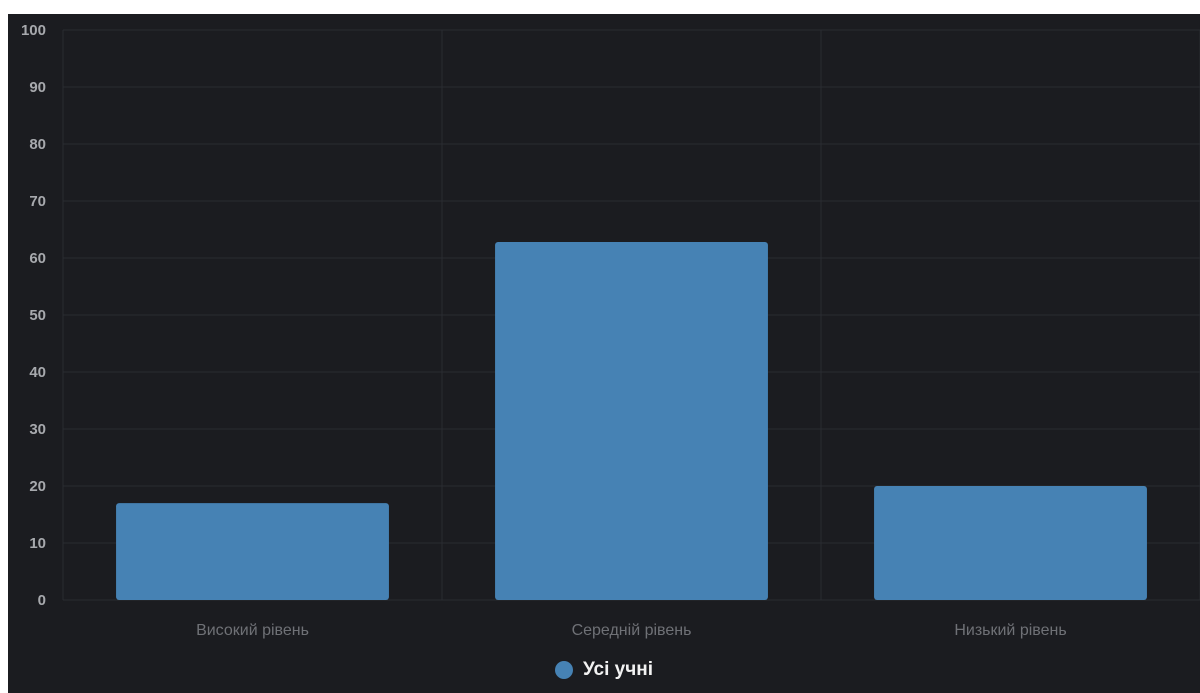 The image size is (1200, 693). Describe the element at coordinates (37, 486) in the screenshot. I see `y-tick-label: 20` at that location.